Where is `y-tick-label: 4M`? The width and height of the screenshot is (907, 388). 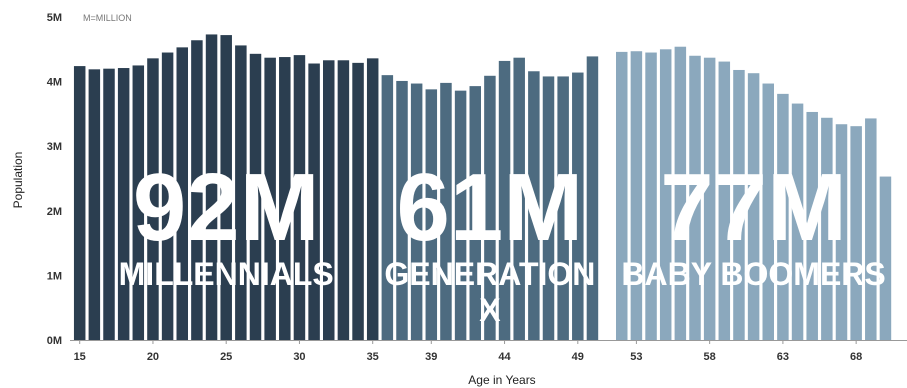 y-tick-label: 4M is located at coordinates (54, 83).